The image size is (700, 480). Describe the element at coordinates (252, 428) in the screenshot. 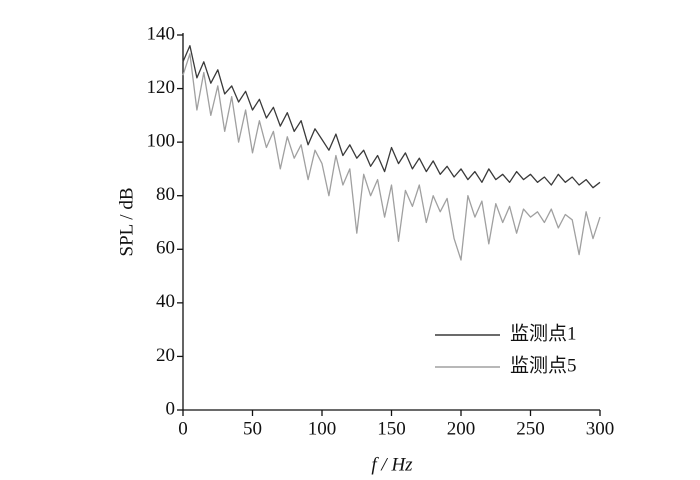

I see `x-tick-label: 50` at that location.